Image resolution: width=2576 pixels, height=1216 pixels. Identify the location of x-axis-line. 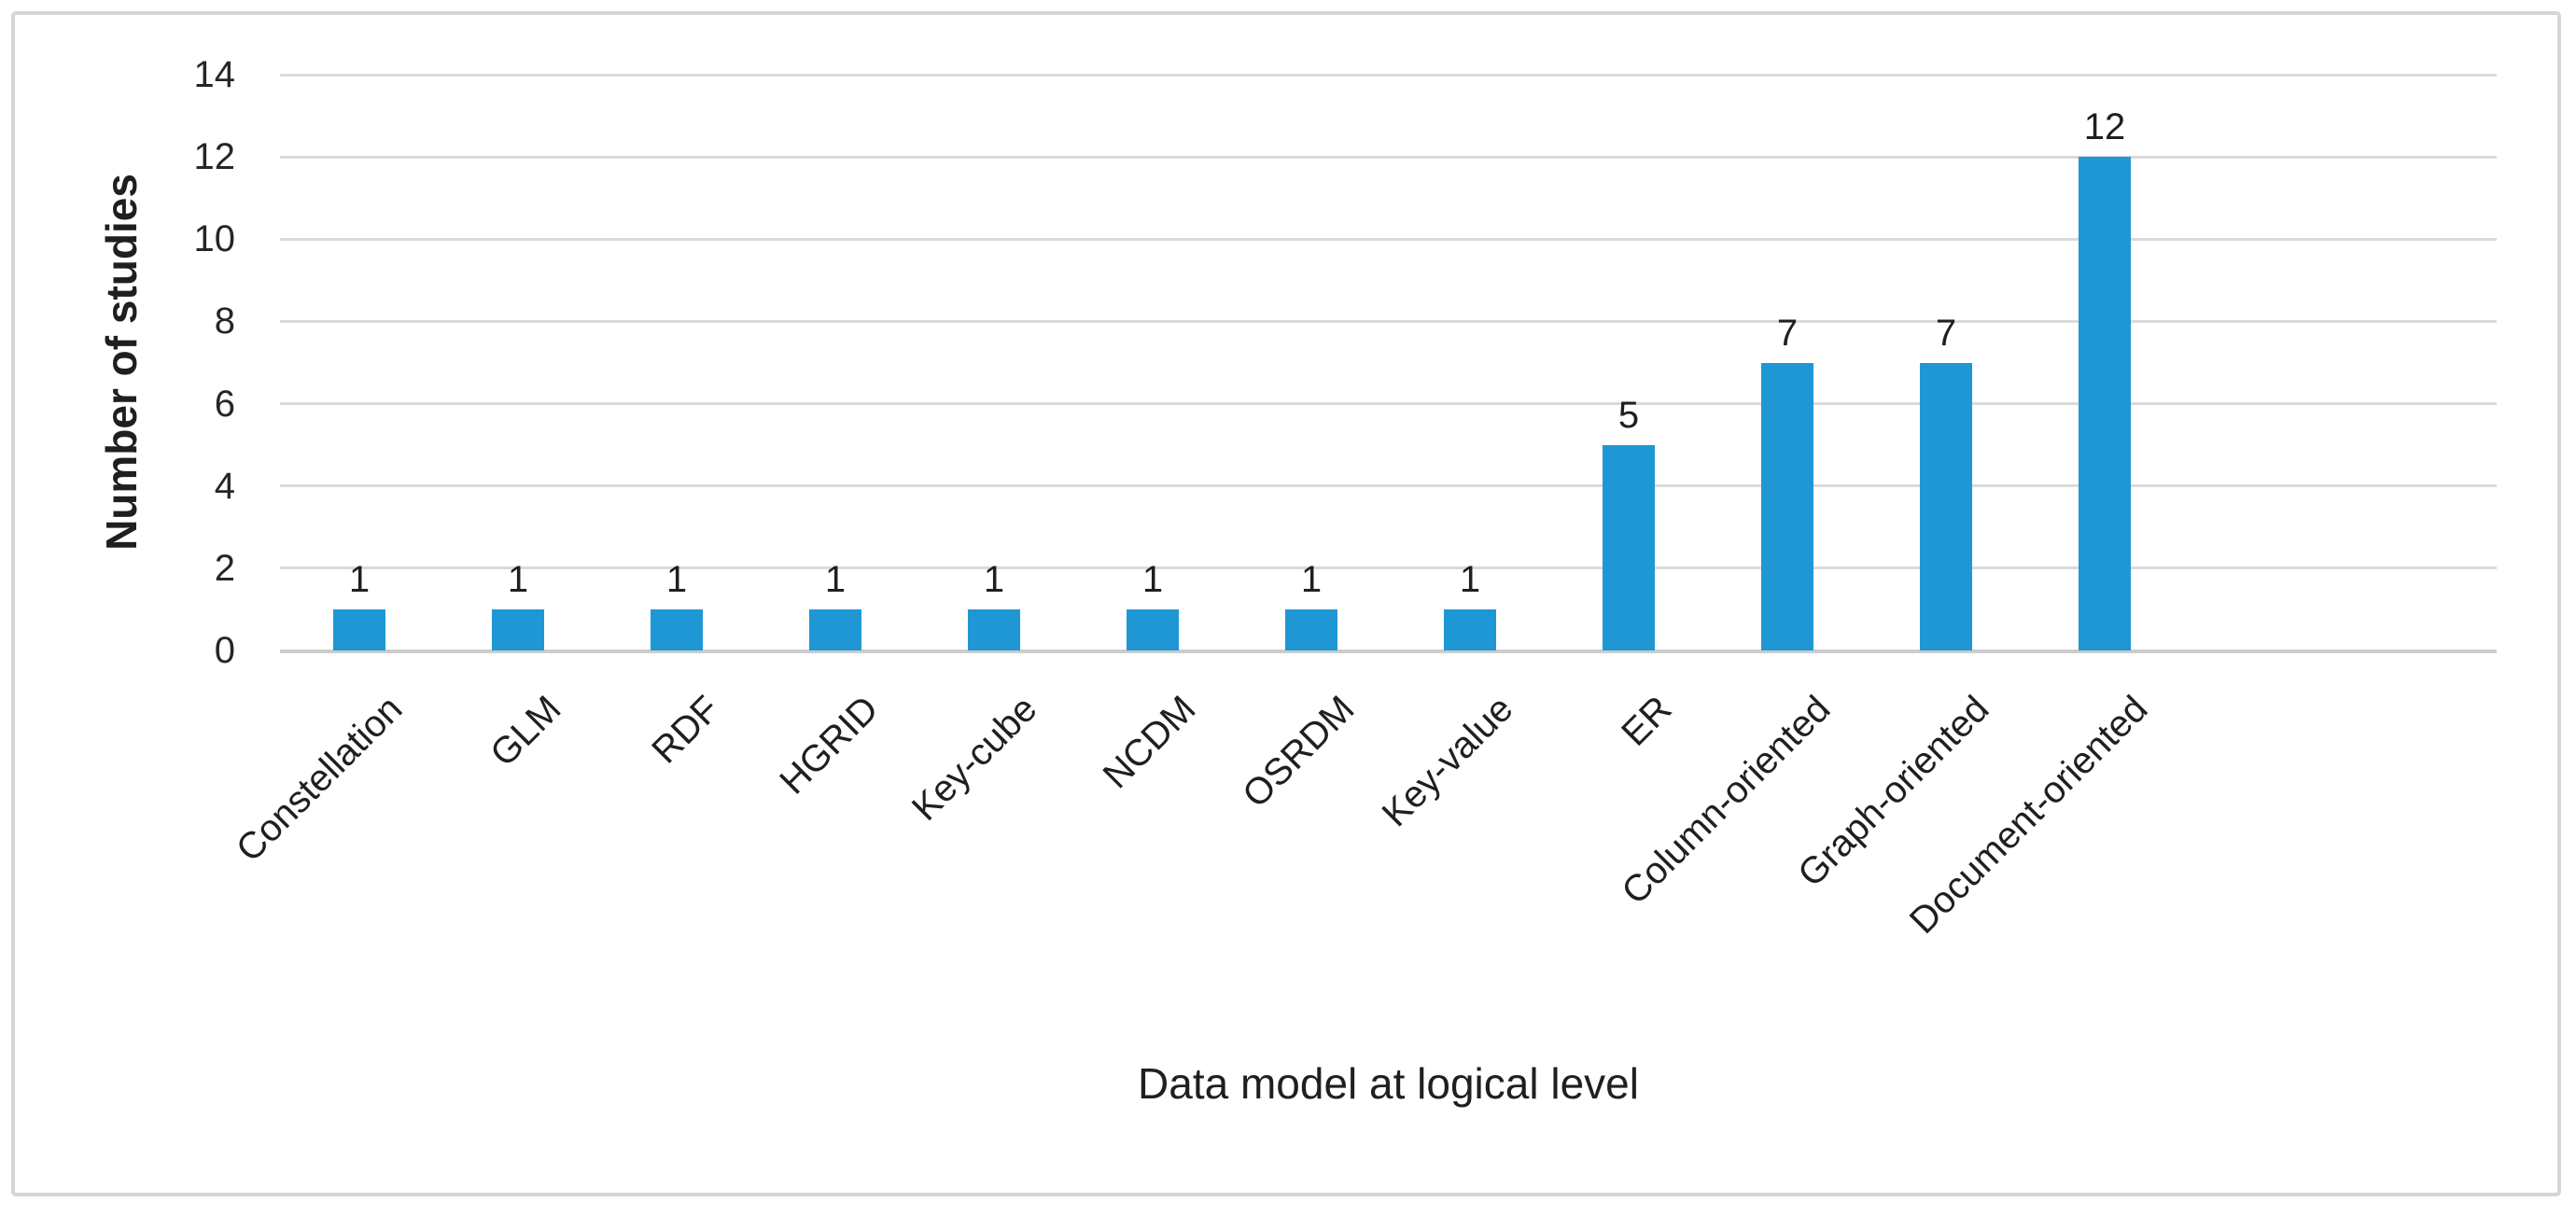
(1388, 651).